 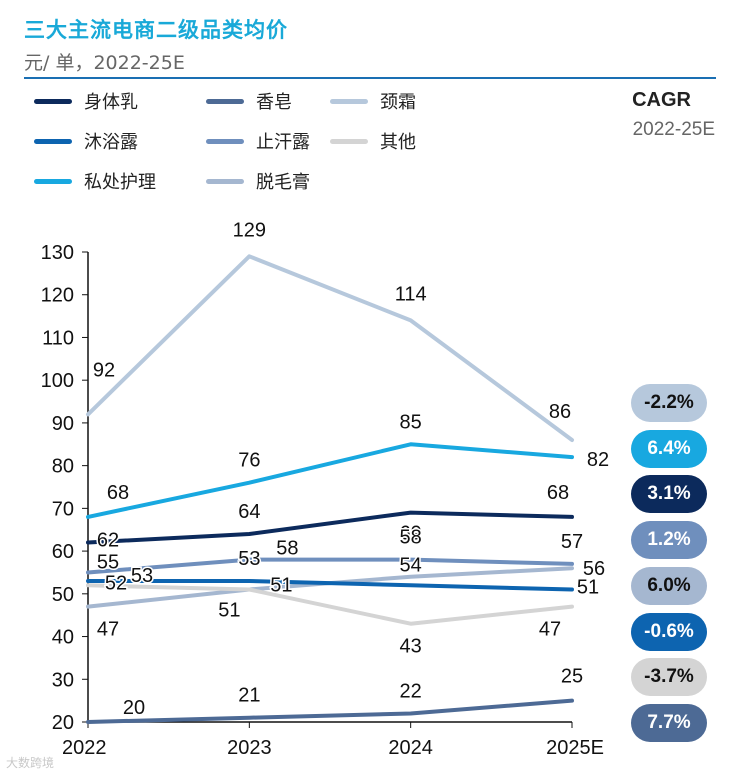 I want to click on legend-item: 身体乳, so click(x=86, y=101).